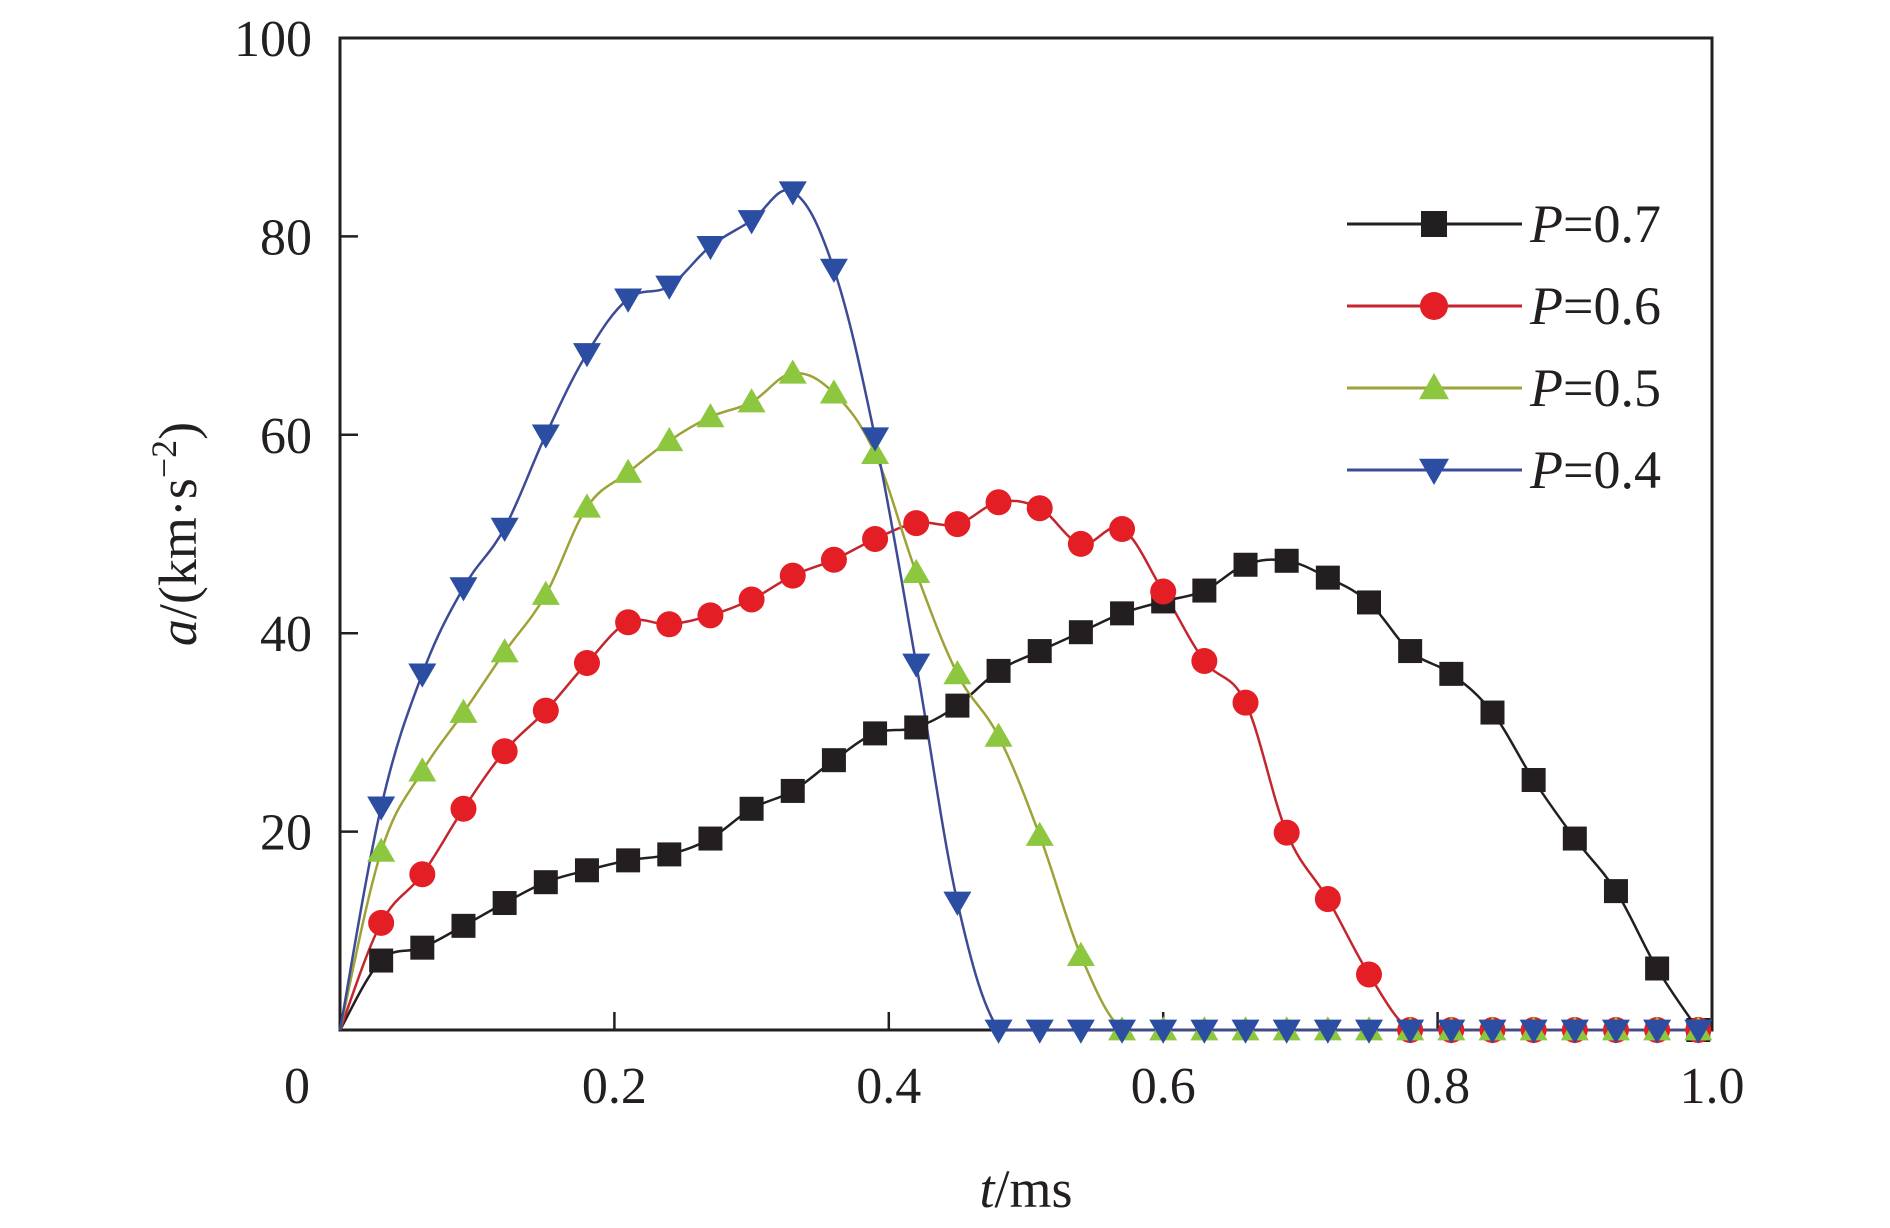  I want to click on y-axis-ticks: 20 40 60 80 100, so click(296, 436).